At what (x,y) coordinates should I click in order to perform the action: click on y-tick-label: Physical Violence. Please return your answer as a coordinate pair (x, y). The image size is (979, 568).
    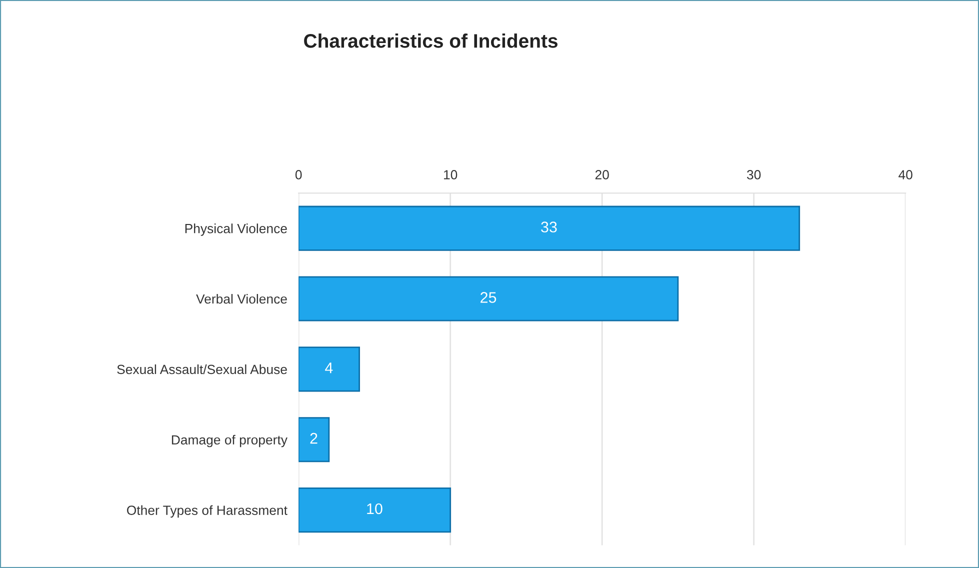
    Looking at the image, I should click on (236, 230).